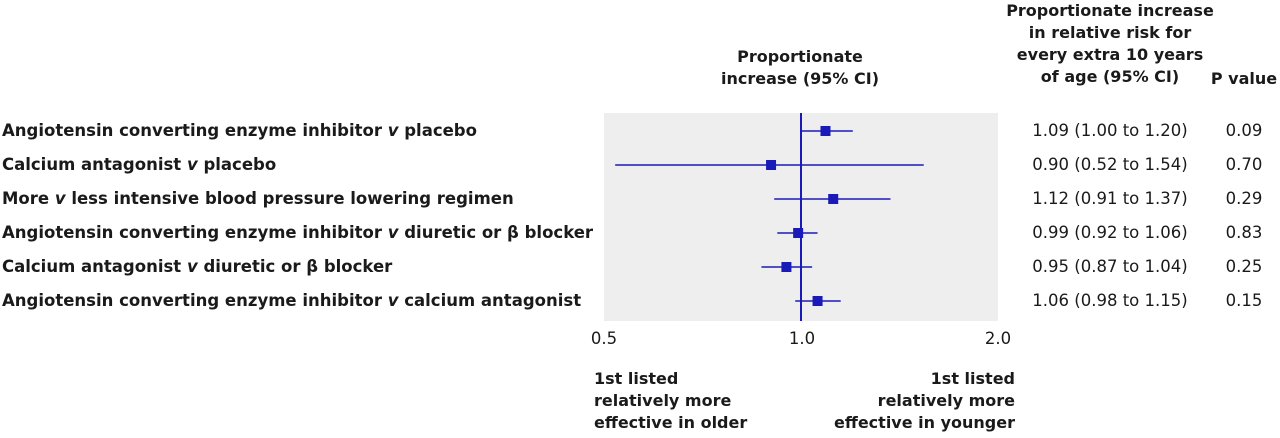 The height and width of the screenshot is (438, 1280). Describe the element at coordinates (1110, 76) in the screenshot. I see `relative-risk-header-line: of age (95% CI)` at that location.